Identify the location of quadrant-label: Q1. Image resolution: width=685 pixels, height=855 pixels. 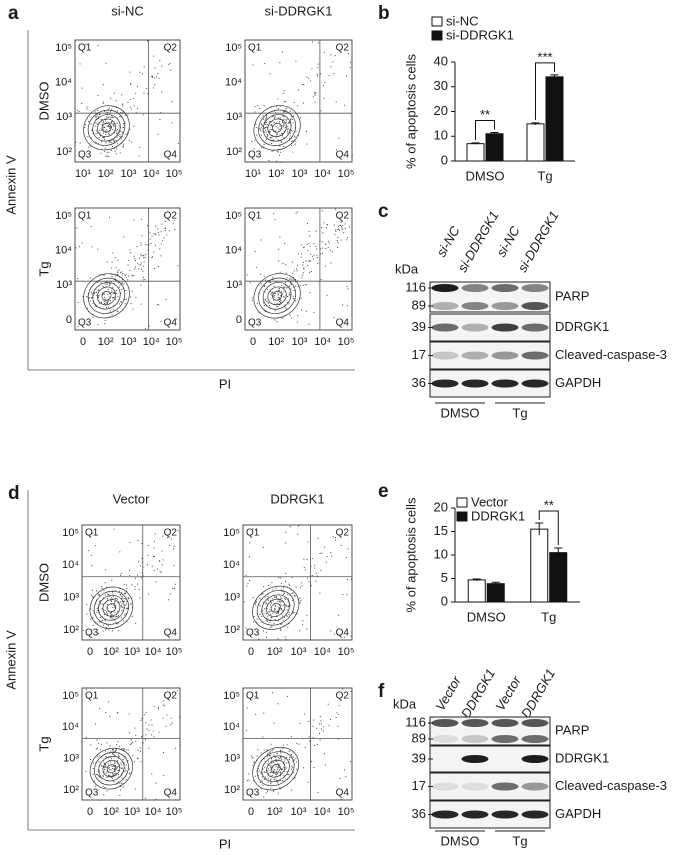
(255, 48).